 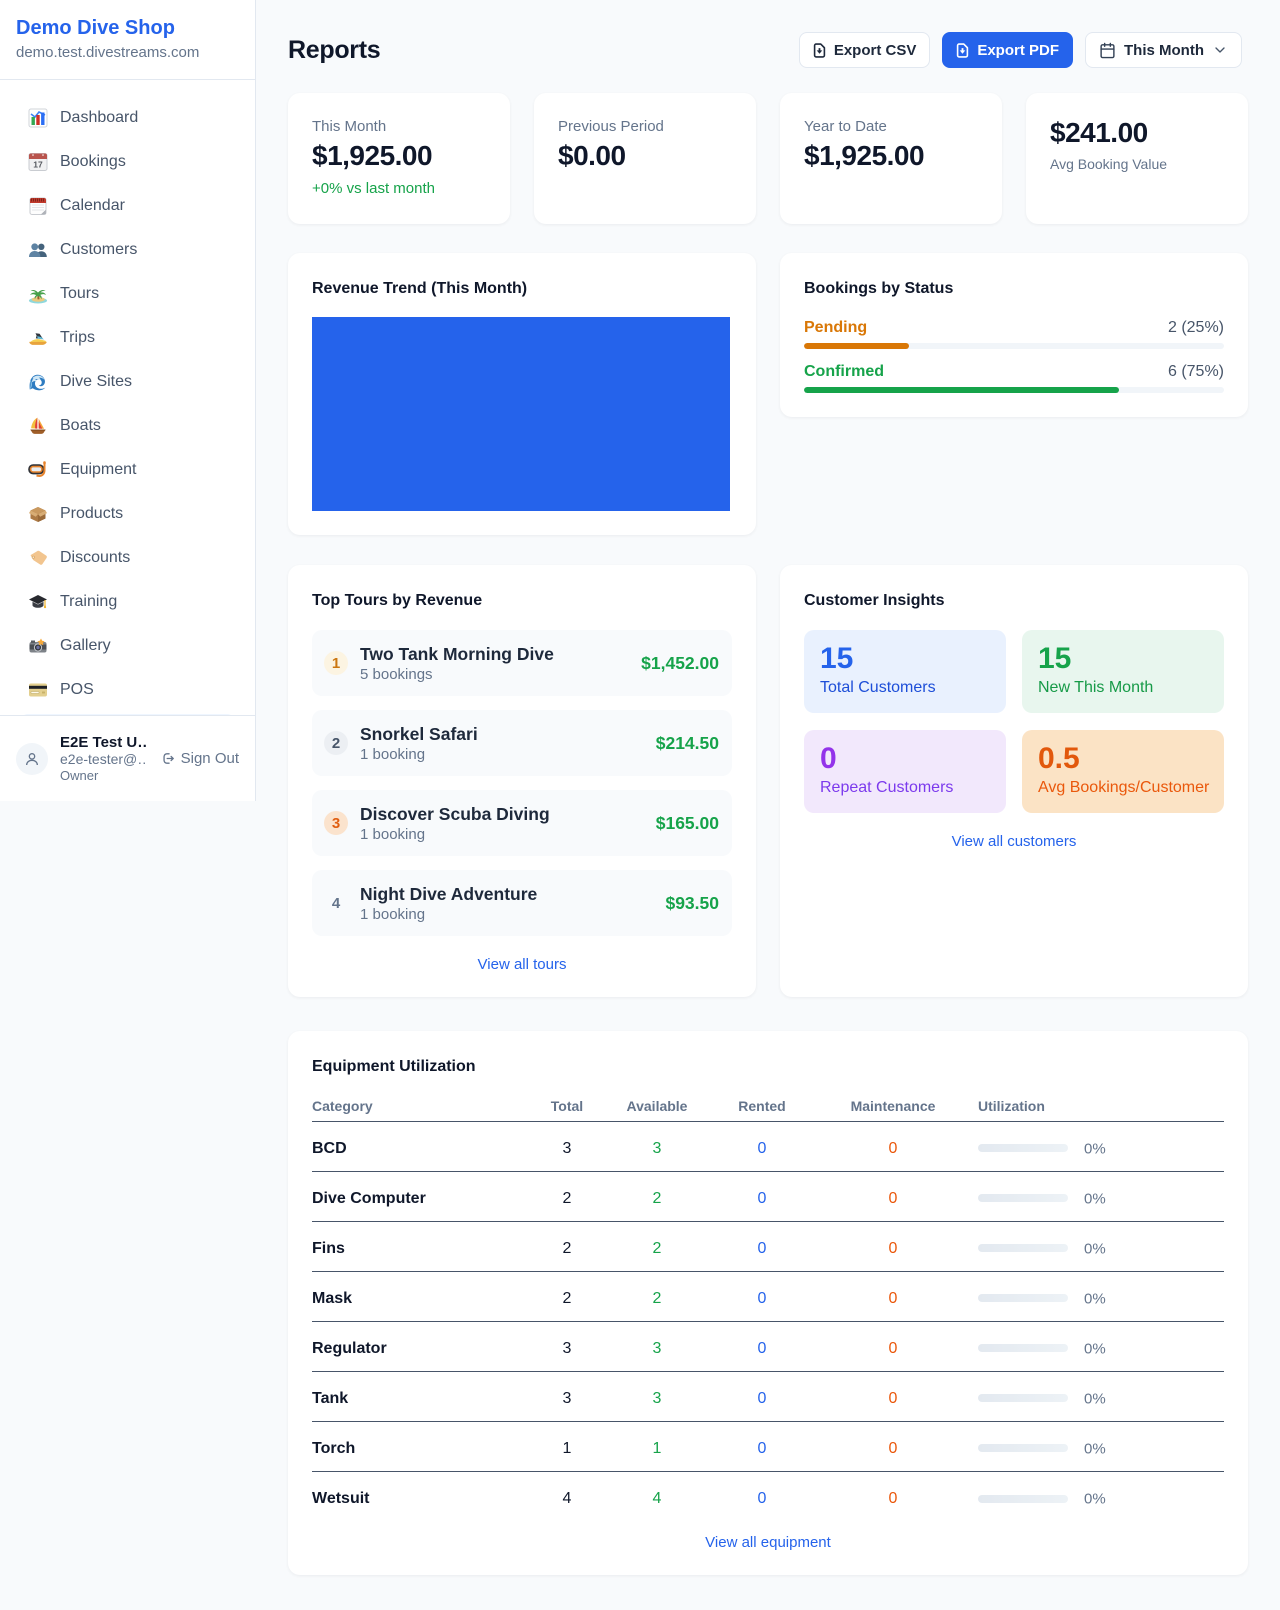 What do you see at coordinates (38, 165) in the screenshot?
I see `svg-text: 17` at bounding box center [38, 165].